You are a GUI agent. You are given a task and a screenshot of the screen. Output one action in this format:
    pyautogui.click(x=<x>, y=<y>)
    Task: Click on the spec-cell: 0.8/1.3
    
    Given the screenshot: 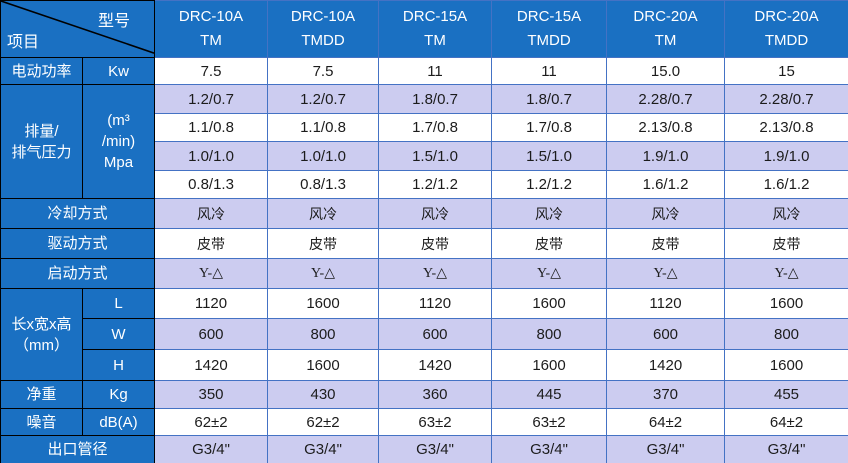 What is the action you would take?
    pyautogui.click(x=211, y=184)
    